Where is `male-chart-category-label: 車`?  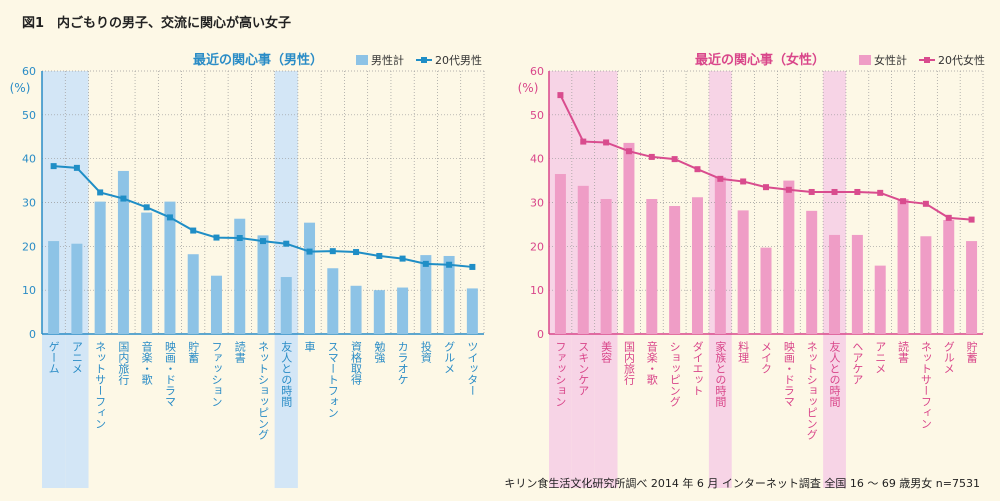
male-chart-category-label: 車 is located at coordinates (309, 346).